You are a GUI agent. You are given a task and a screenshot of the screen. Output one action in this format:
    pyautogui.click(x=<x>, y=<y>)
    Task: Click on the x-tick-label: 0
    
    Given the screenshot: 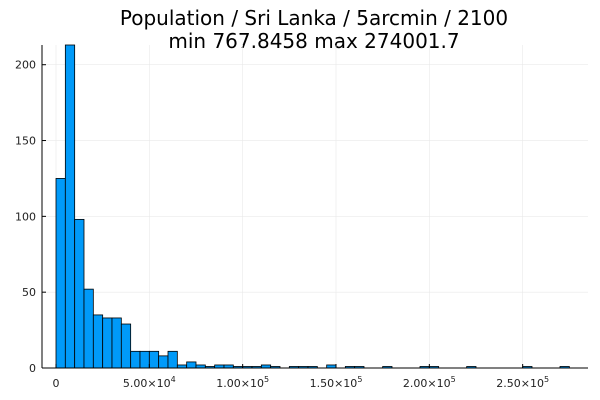 What is the action you would take?
    pyautogui.click(x=56, y=383)
    